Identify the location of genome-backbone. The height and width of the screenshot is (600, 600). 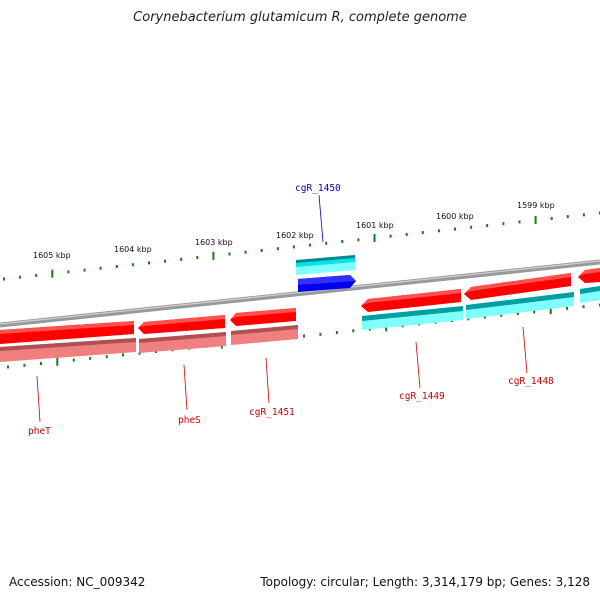
(300, 293).